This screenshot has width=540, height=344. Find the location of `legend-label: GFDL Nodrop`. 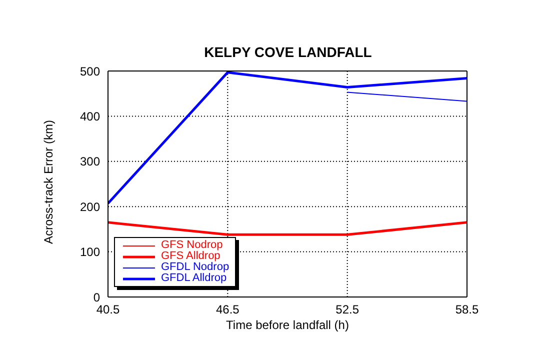

legend-label: GFDL Nodrop is located at coordinates (195, 267).